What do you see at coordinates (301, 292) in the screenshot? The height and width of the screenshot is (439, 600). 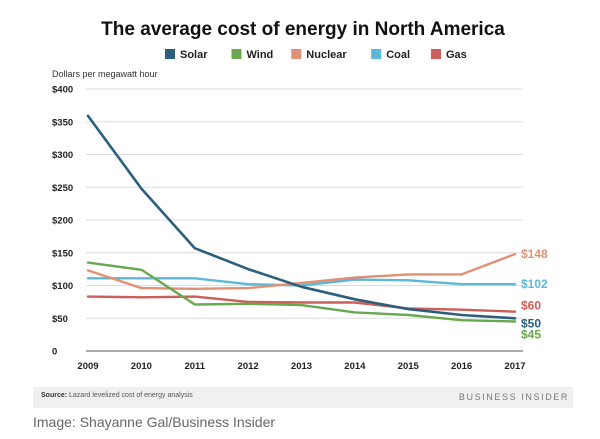 I see `series-line-wind` at bounding box center [301, 292].